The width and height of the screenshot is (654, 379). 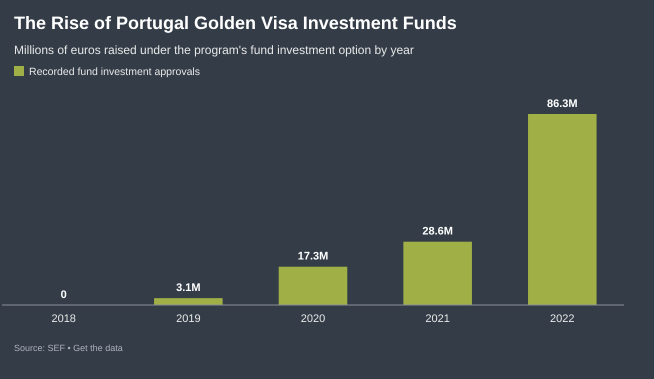 I want to click on data-label: 0, so click(x=63, y=295).